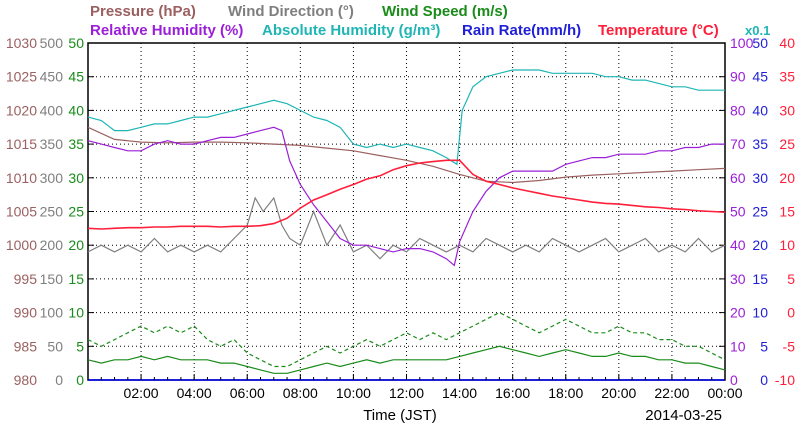 The height and width of the screenshot is (434, 800). What do you see at coordinates (247, 393) in the screenshot?
I see `x-tick-label: 06:00` at bounding box center [247, 393].